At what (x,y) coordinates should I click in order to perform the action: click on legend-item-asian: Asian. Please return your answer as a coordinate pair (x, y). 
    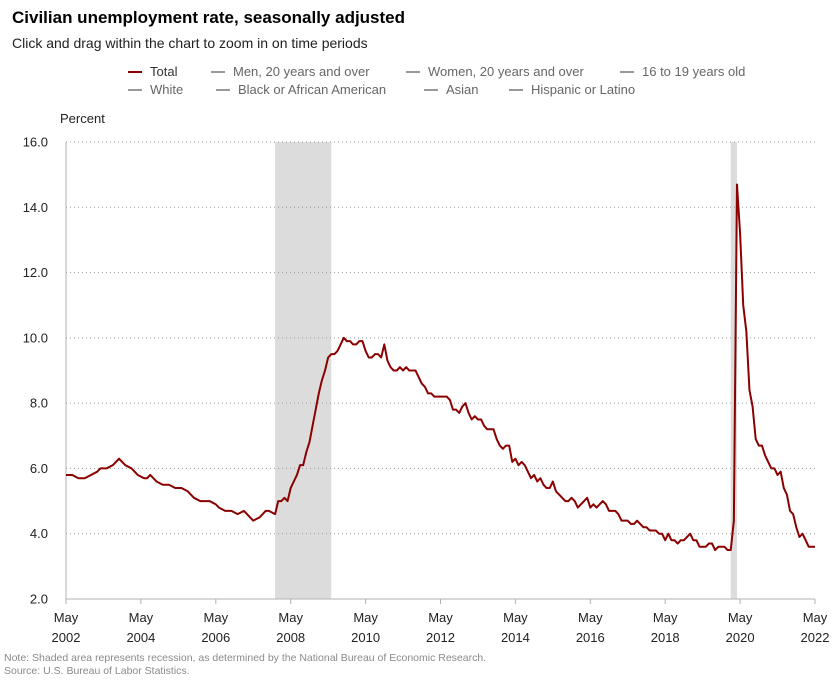
    Looking at the image, I should click on (451, 89).